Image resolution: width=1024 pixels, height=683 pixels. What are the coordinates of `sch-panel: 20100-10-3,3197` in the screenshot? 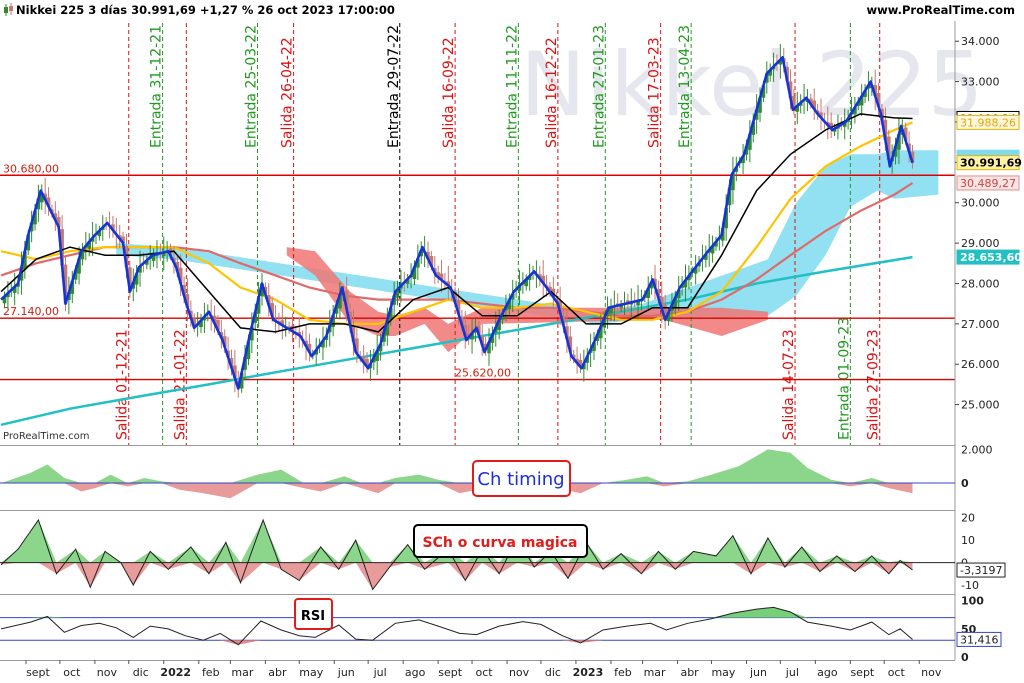 It's located at (503, 553).